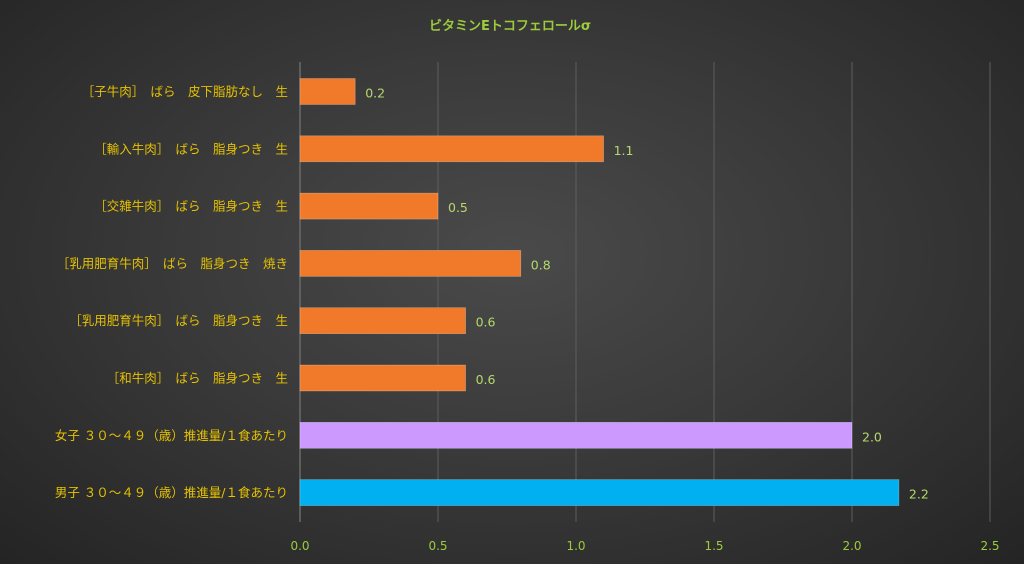 The image size is (1024, 564). What do you see at coordinates (191, 206) in the screenshot?
I see `category-label: ［交雑牛肉］ ばら 脂身つき 生` at bounding box center [191, 206].